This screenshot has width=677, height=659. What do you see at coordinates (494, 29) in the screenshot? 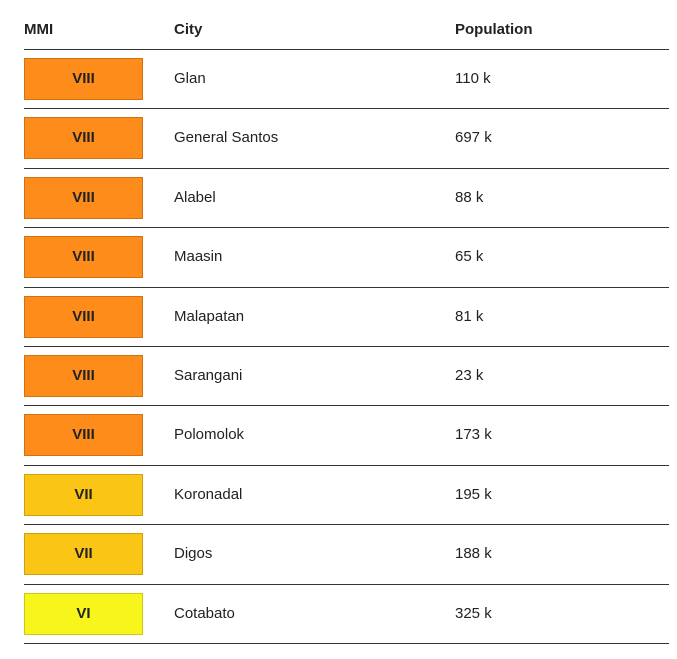
I see `header-cell: Population` at bounding box center [494, 29].